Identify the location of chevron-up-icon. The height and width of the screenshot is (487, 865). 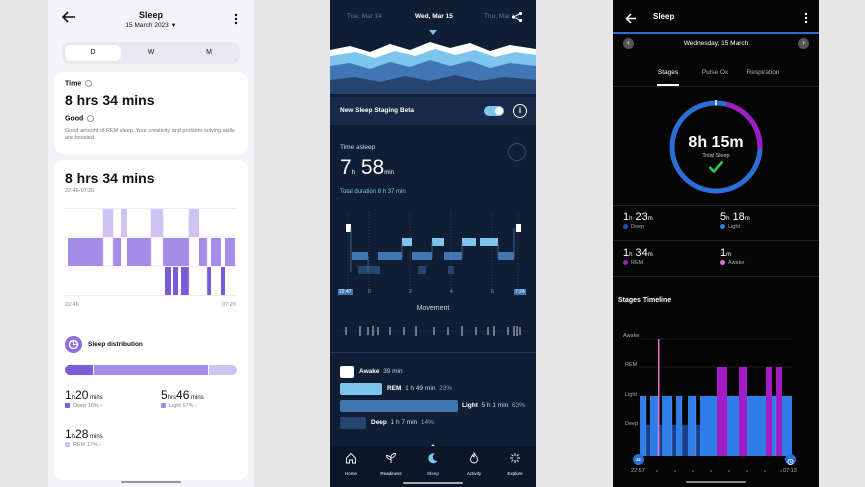
(433, 444).